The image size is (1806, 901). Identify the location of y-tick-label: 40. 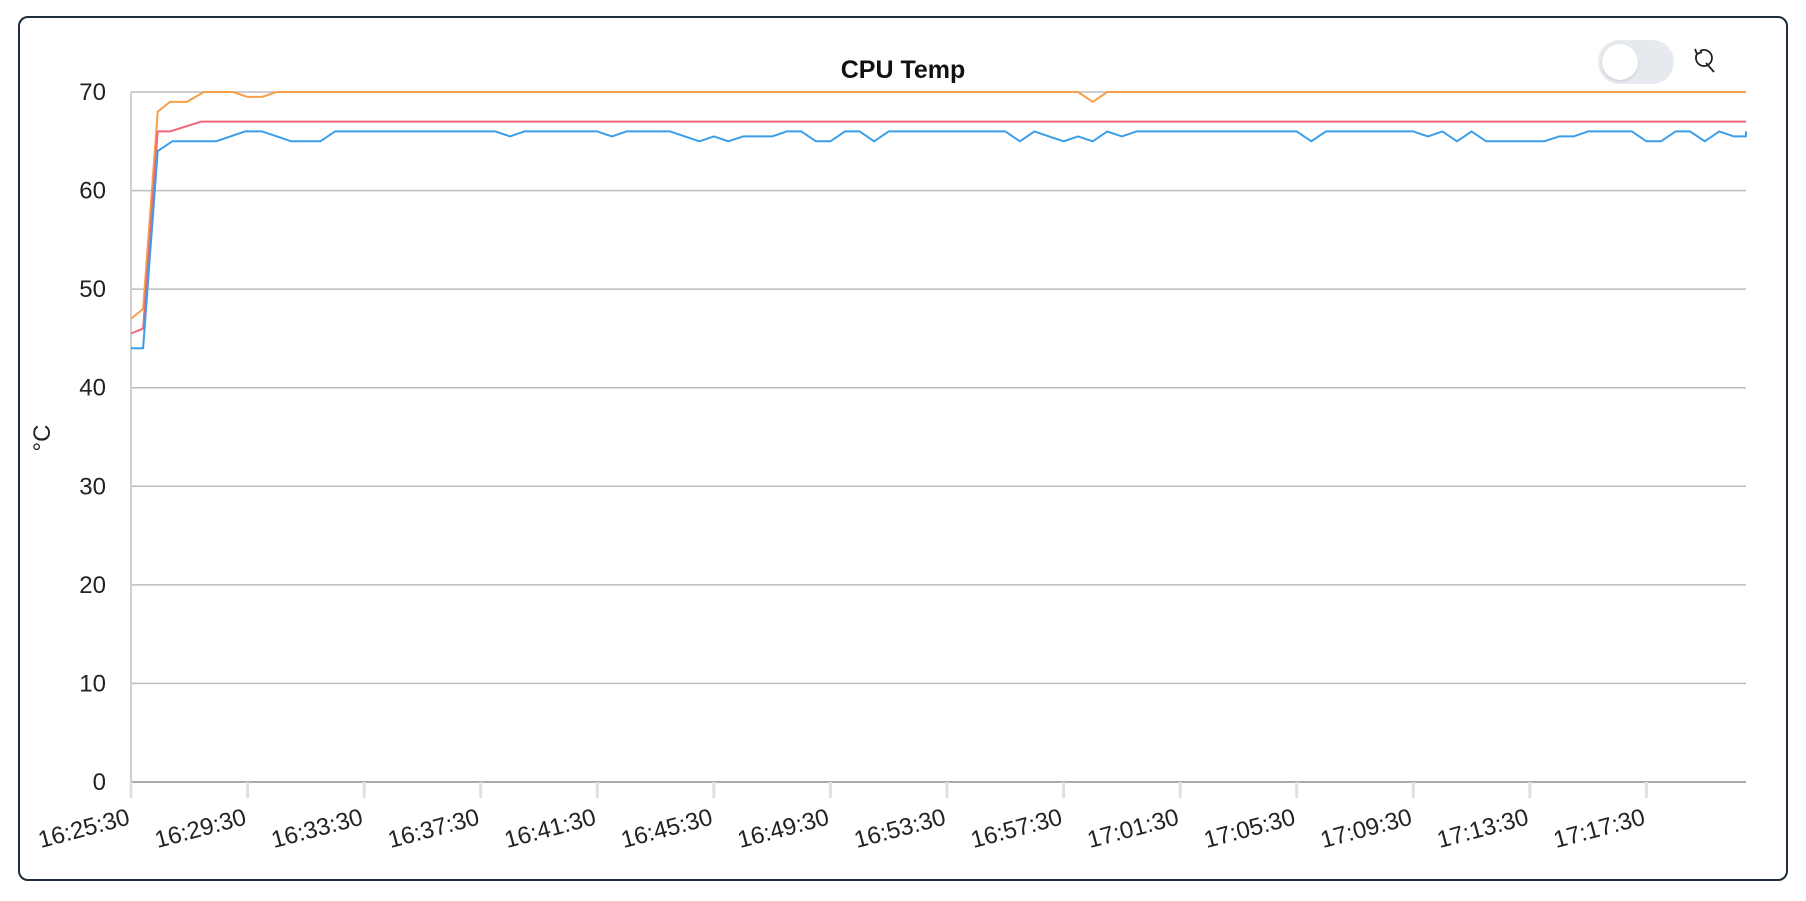
(92, 388).